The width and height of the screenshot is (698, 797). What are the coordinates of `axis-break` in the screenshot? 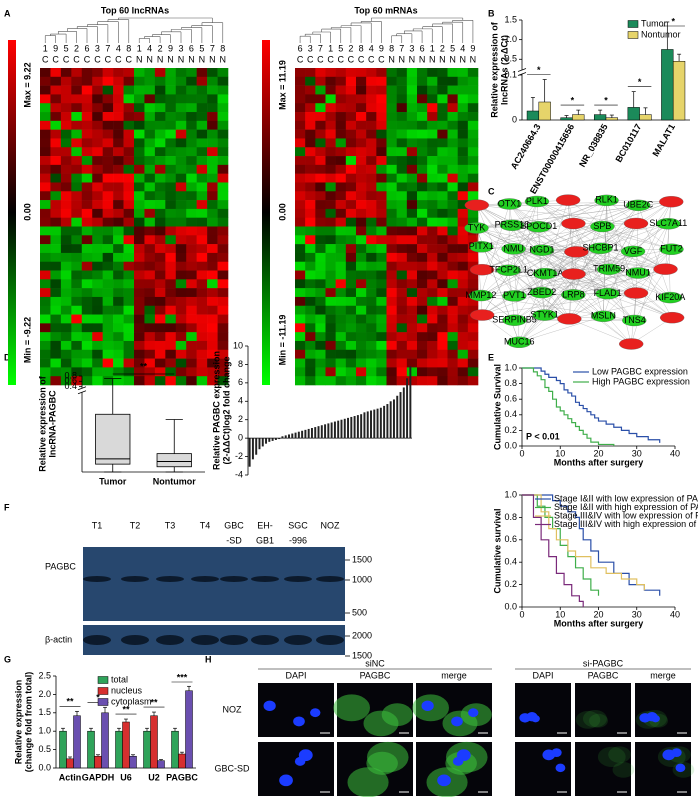 It's located at (82, 388).